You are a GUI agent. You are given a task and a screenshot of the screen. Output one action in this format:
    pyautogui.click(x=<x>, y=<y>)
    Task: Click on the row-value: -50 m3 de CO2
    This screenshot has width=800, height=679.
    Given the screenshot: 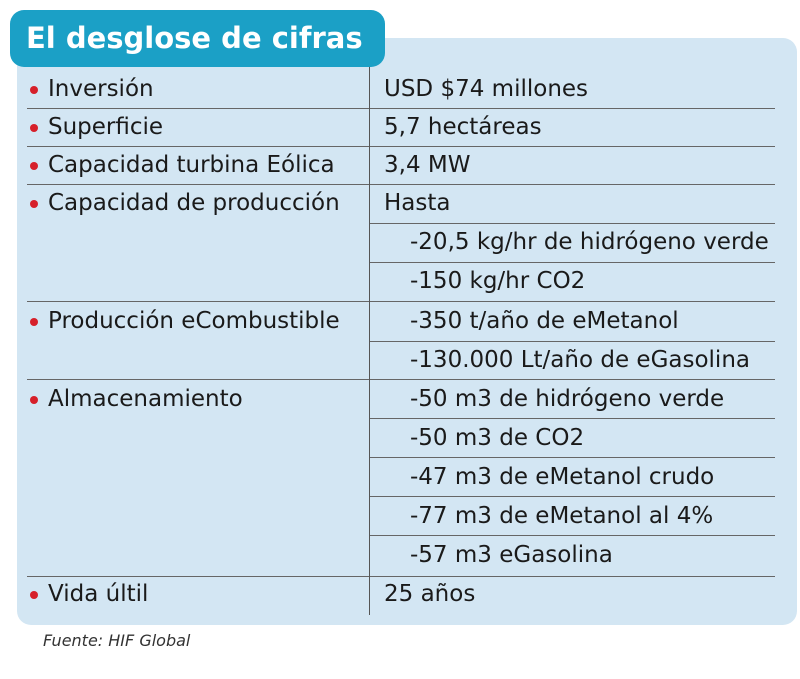 What is the action you would take?
    pyautogui.click(x=497, y=438)
    